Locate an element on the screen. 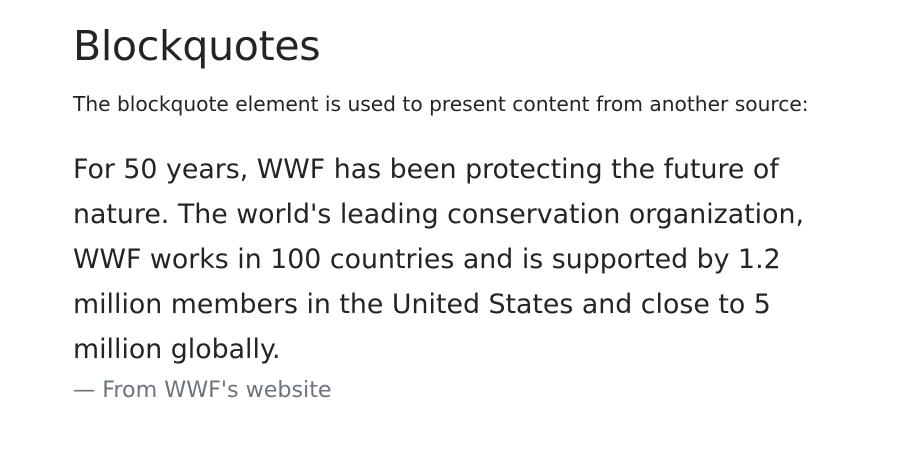 Image resolution: width=915 pixels, height=468 pixels. page-title: Blockquotes is located at coordinates (197, 46).